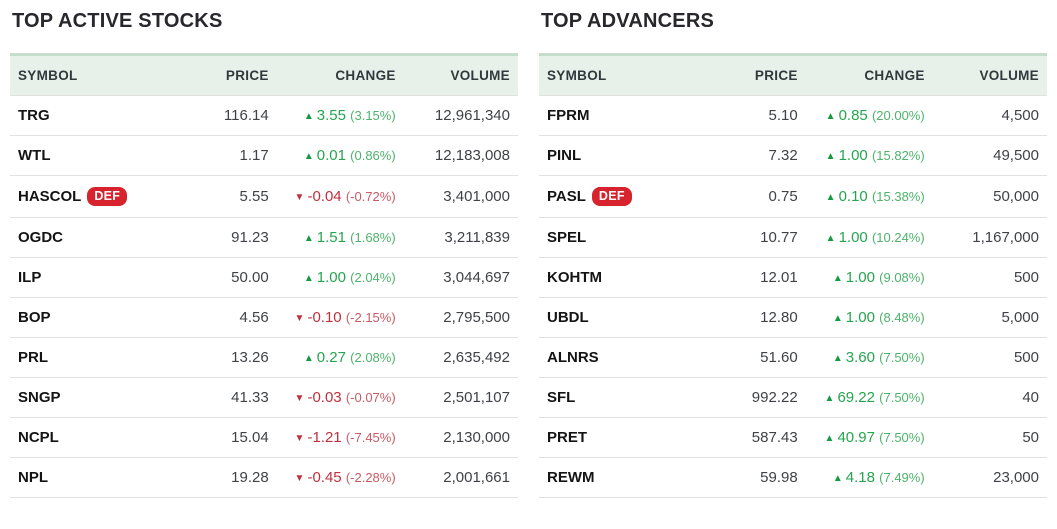  I want to click on symbol-text: UBDL, so click(568, 317).